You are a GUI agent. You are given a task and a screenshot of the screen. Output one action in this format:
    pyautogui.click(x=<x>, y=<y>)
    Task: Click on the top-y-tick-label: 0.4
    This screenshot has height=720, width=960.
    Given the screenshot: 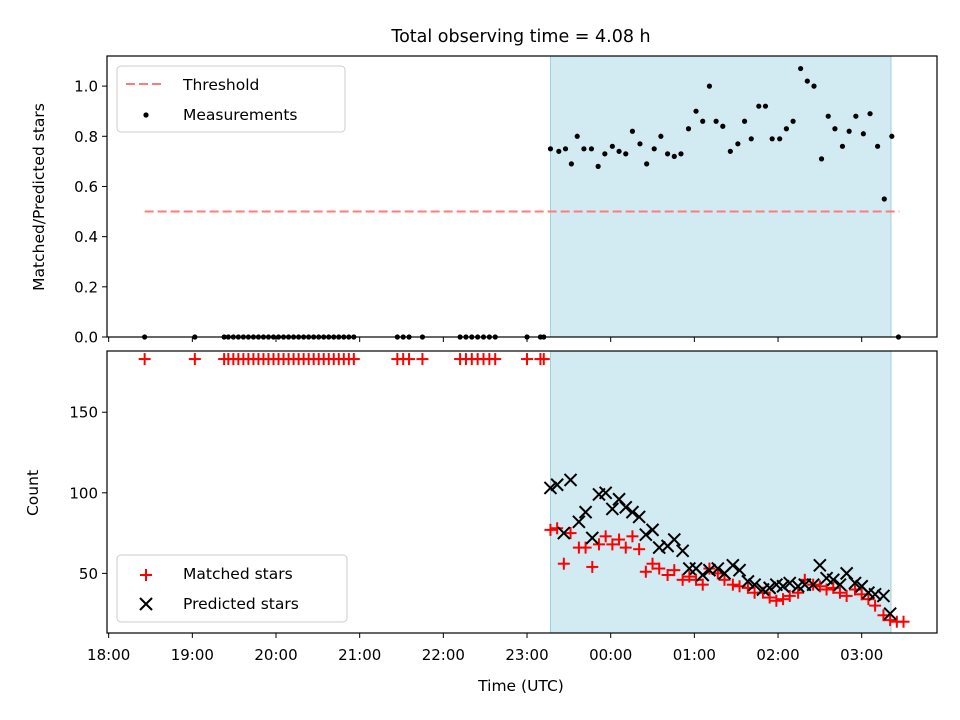 What is the action you would take?
    pyautogui.click(x=86, y=237)
    